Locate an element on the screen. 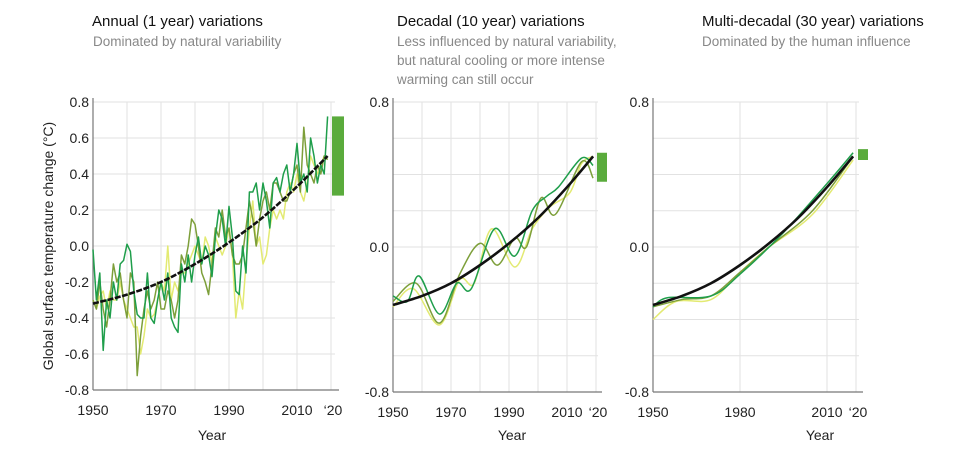  panel-subtitle: Dominated by the human influence is located at coordinates (806, 41).